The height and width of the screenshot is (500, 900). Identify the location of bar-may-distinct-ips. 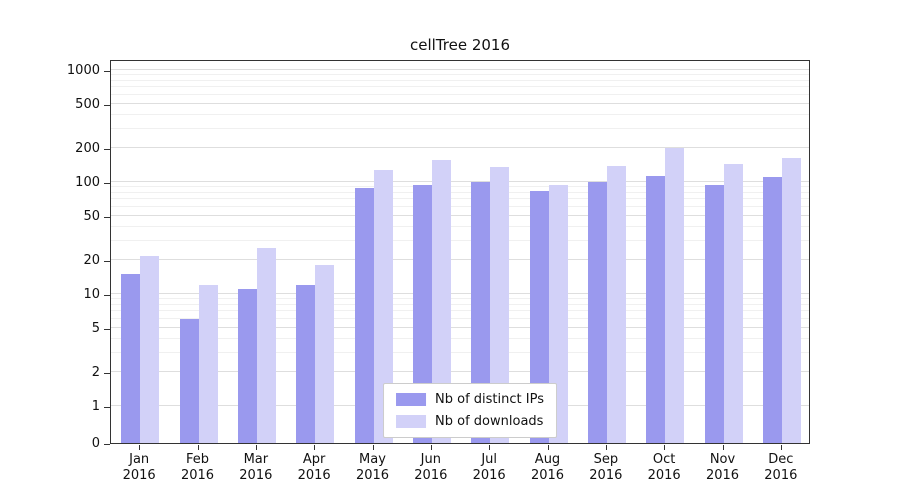
(364, 315).